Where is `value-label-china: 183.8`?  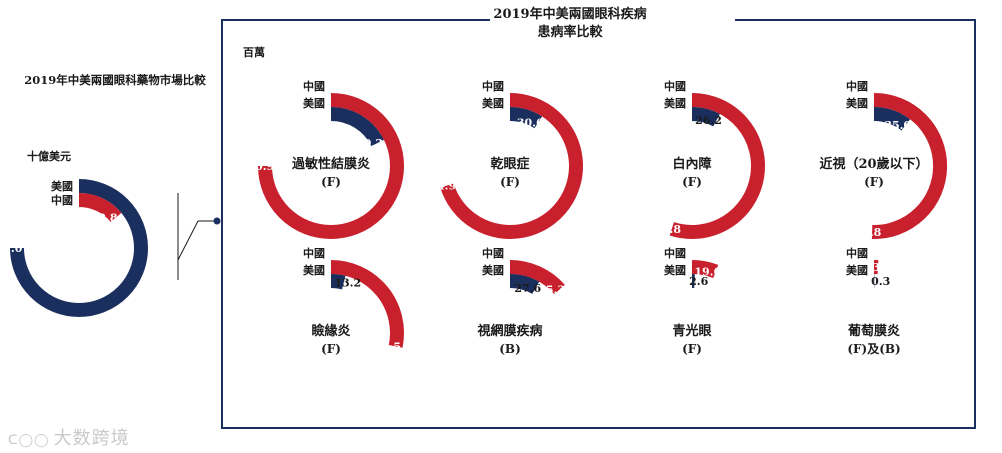
value-label-china: 183.8 is located at coordinates (664, 229).